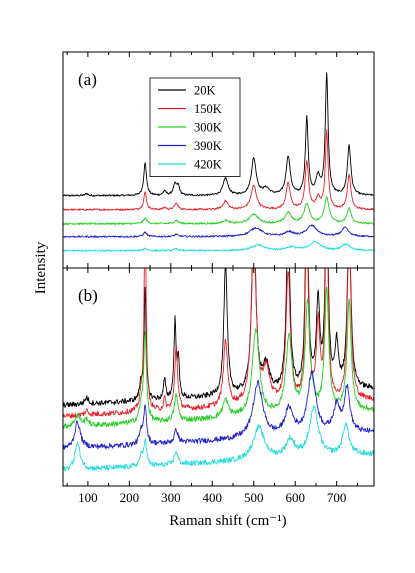 This screenshot has height=573, width=415. I want to click on x-tick-label: 500, so click(254, 497).